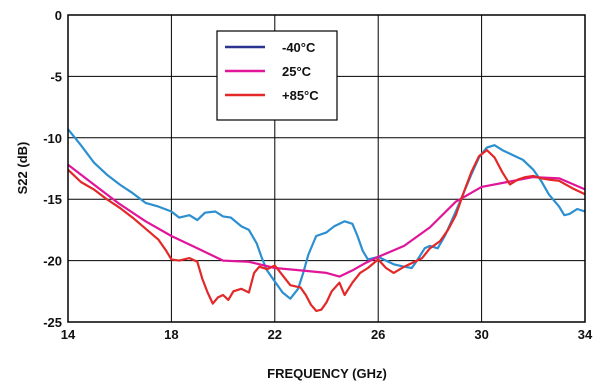 The image size is (602, 390). I want to click on x-tick-label: 26, so click(378, 334).